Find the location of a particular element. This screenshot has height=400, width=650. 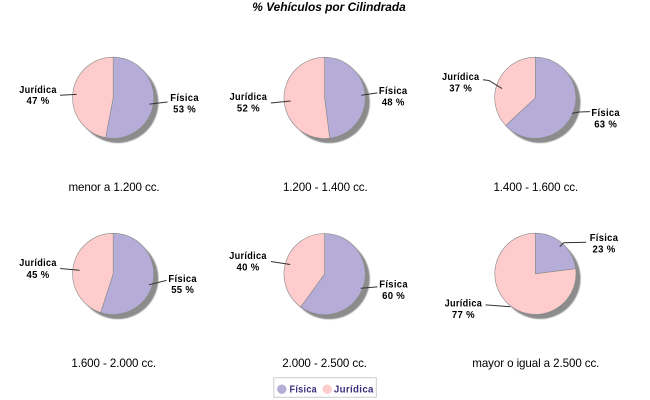

svg-text: mayor o igual a 2.500 cc. is located at coordinates (535, 363).